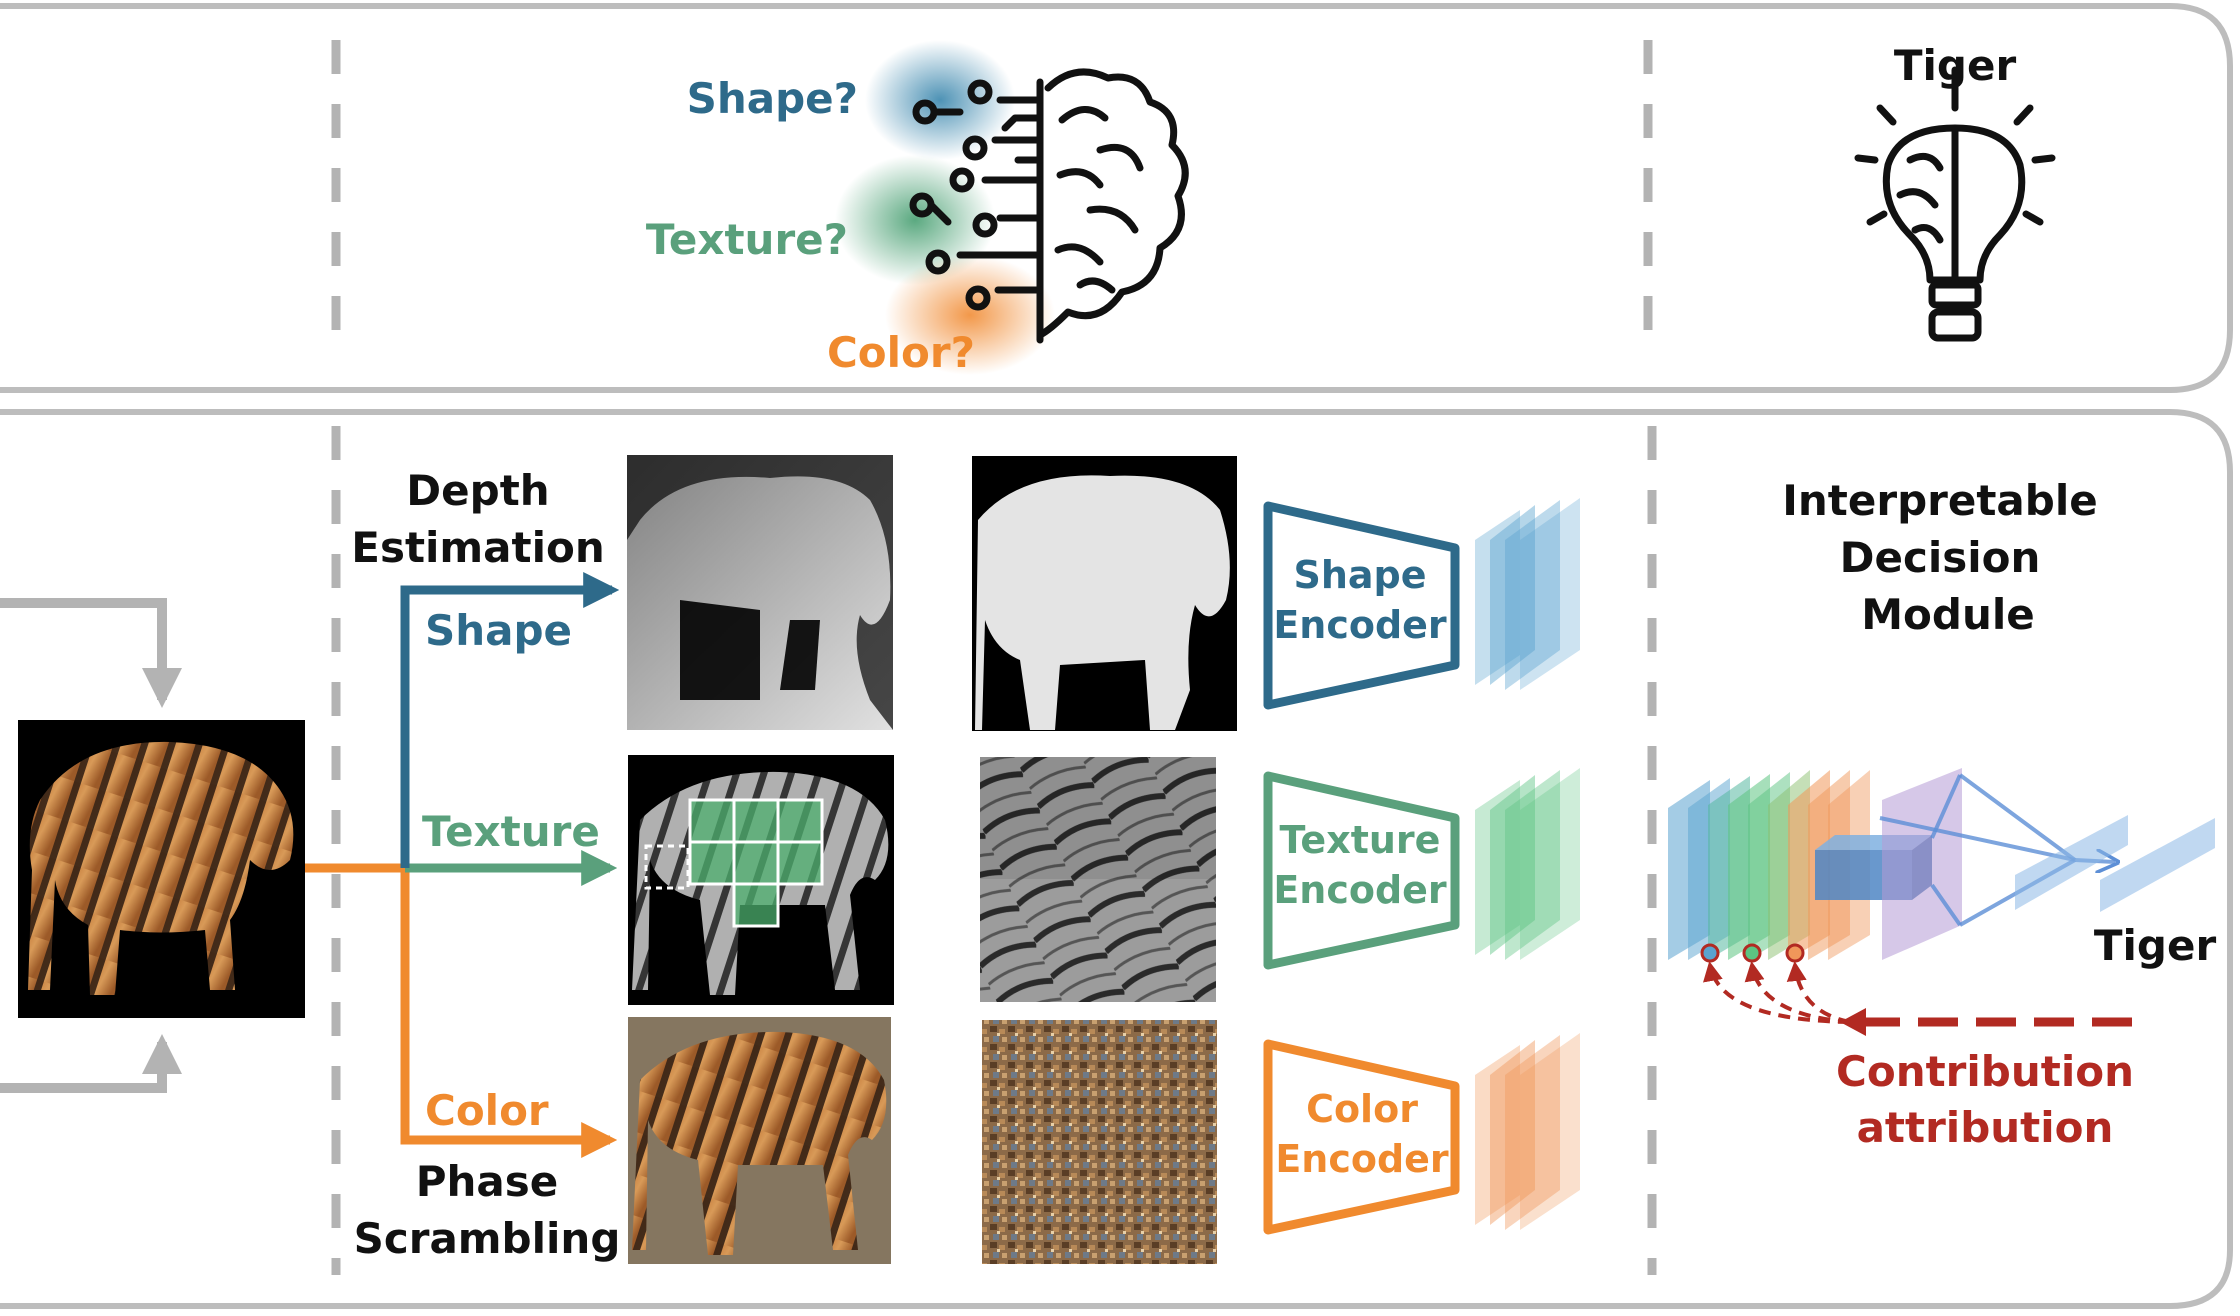 This screenshot has width=2240, height=1316. I want to click on color-encoder-label-1: Color, so click(1362, 1109).